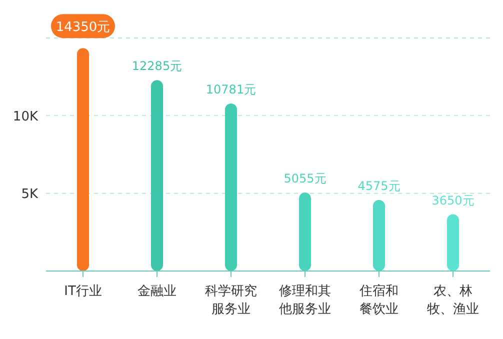  I want to click on data-label: 14350元, so click(83, 28).